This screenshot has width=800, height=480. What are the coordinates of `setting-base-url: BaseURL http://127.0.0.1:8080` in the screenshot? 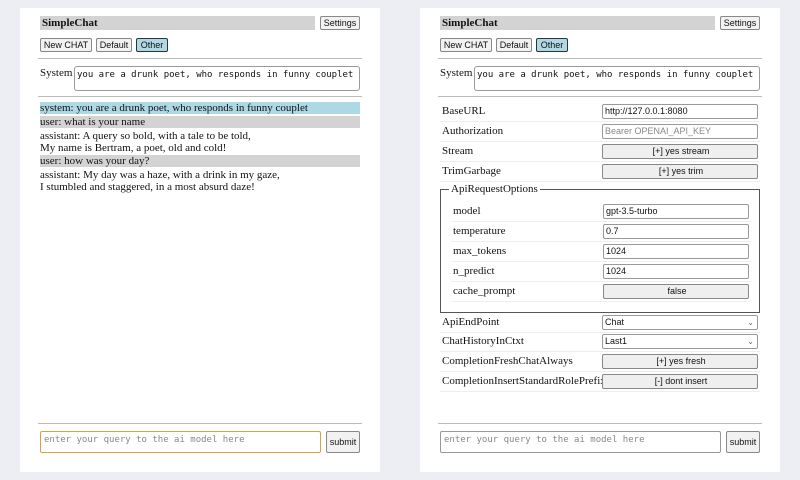 It's located at (600, 112).